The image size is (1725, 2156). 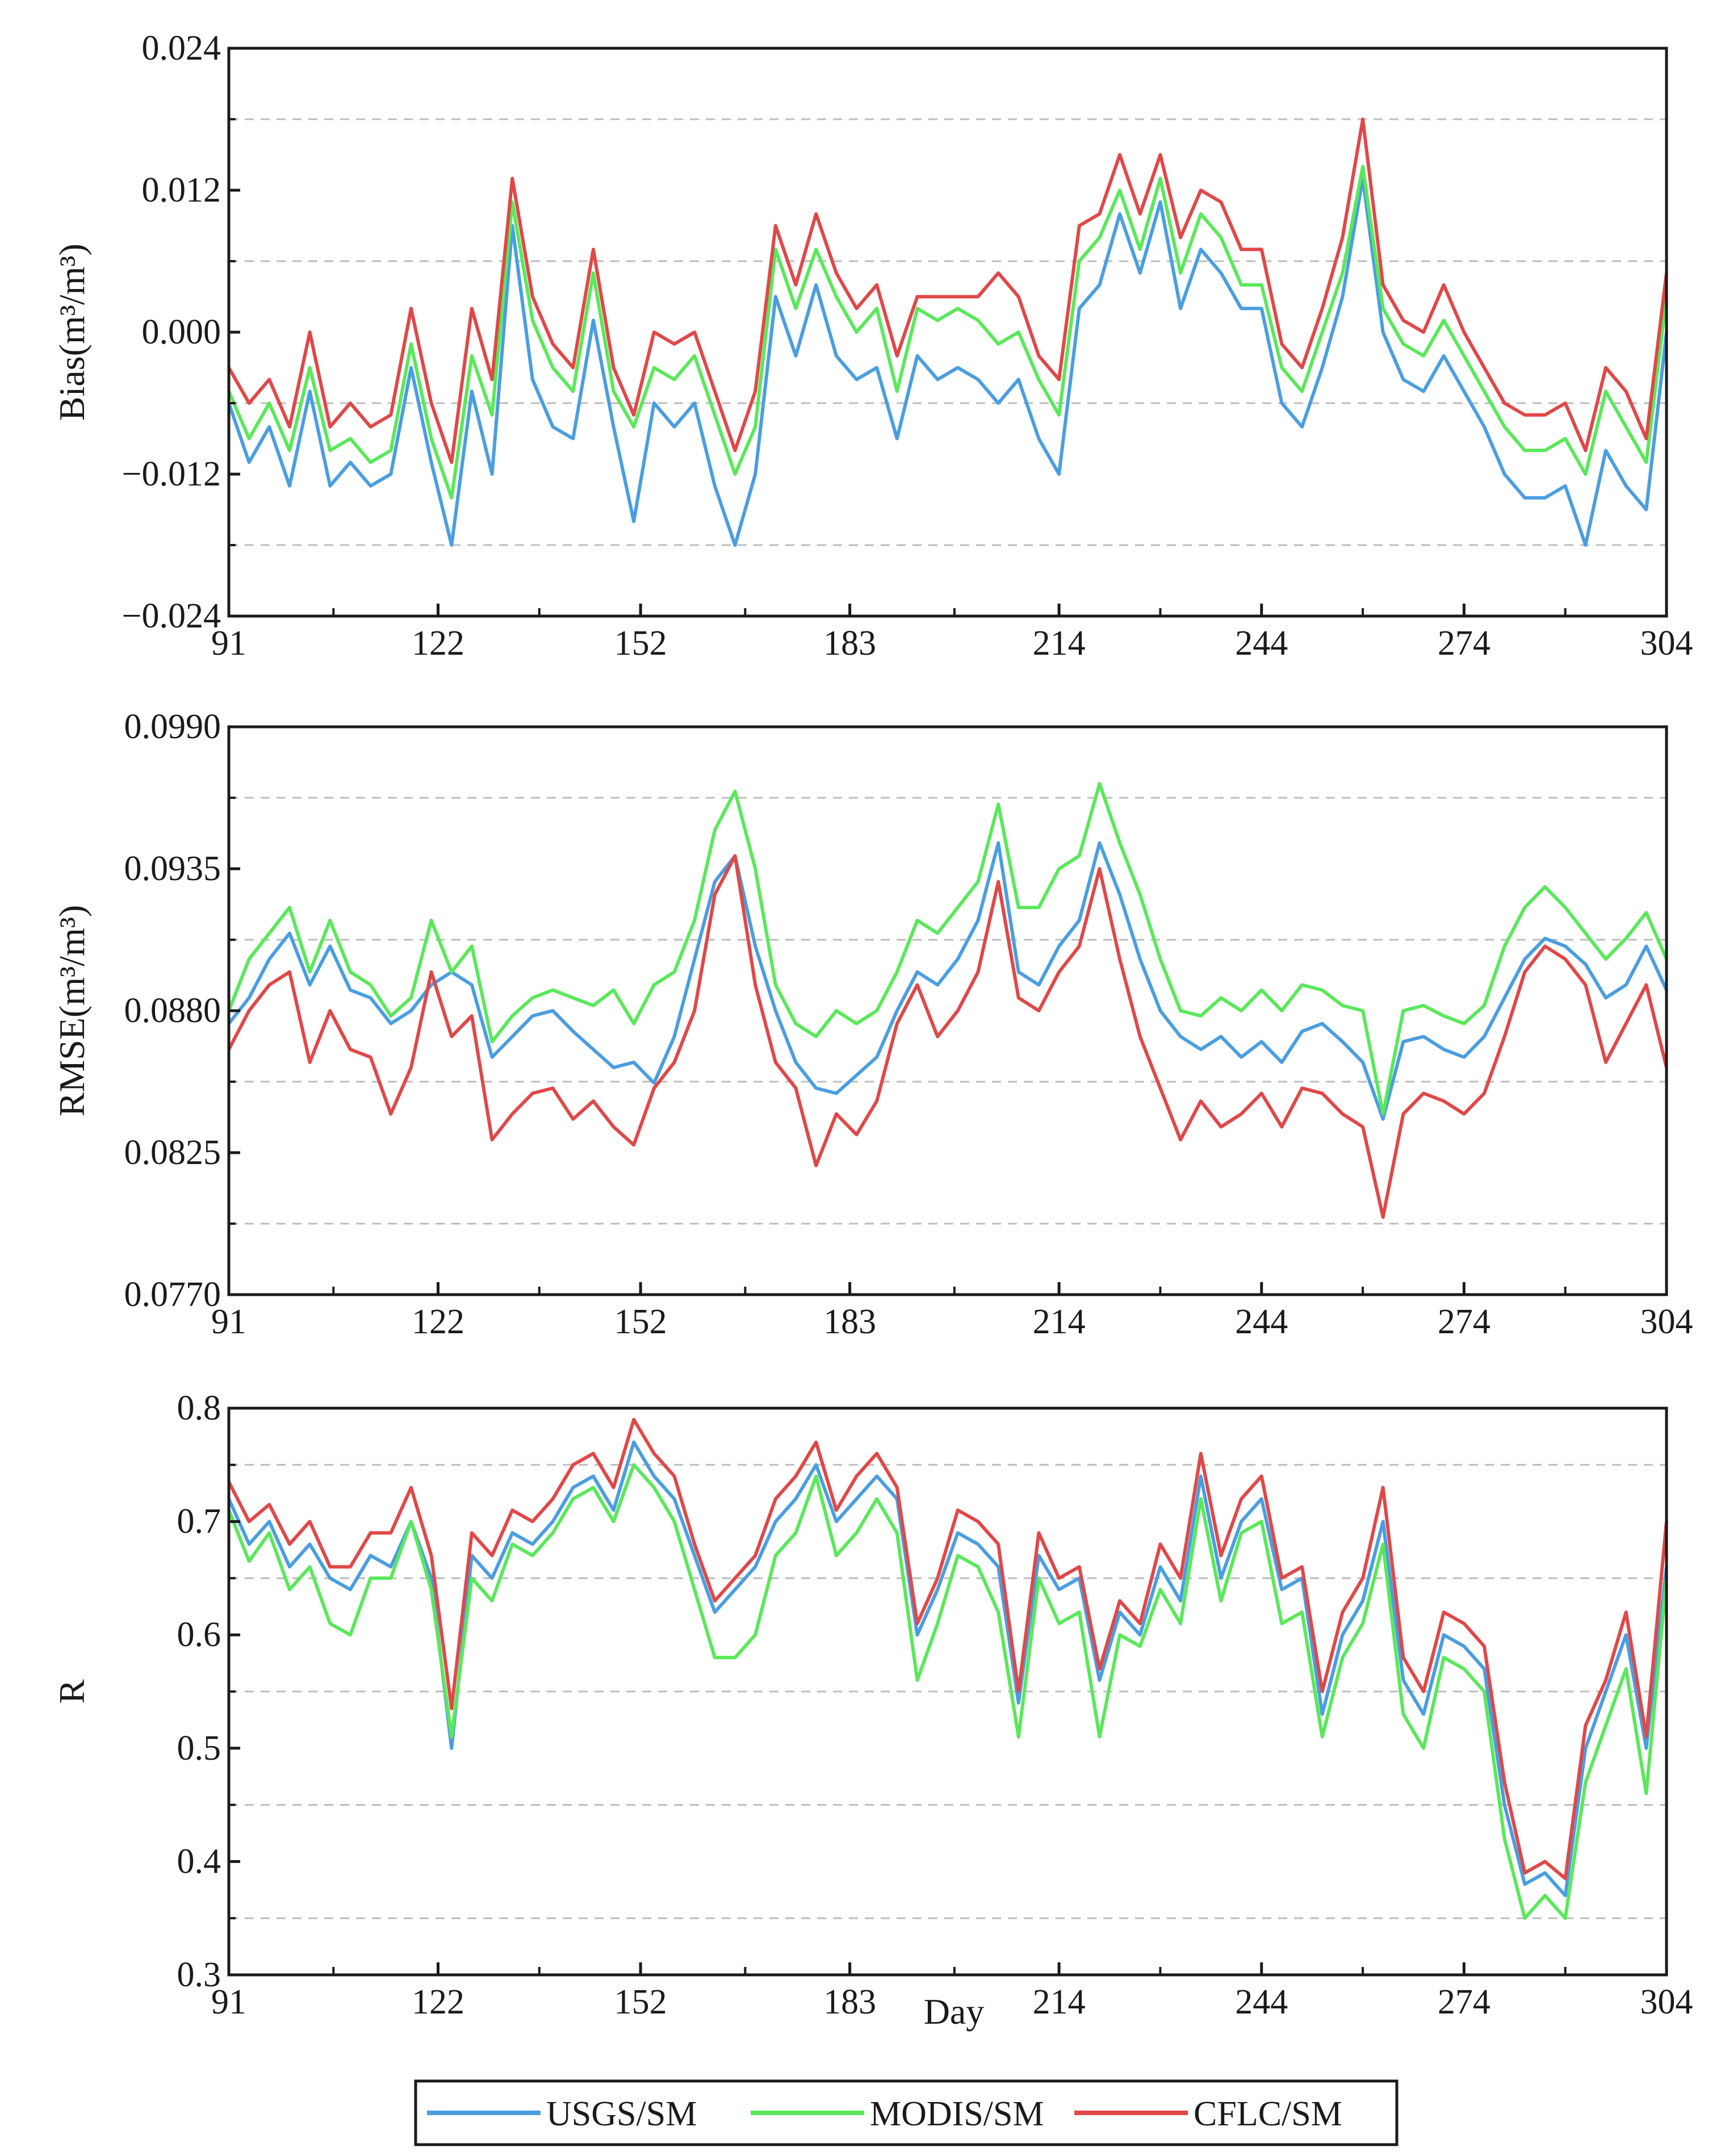 What do you see at coordinates (72, 332) in the screenshot?
I see `y-axis-title: Bias(m³/m³)` at bounding box center [72, 332].